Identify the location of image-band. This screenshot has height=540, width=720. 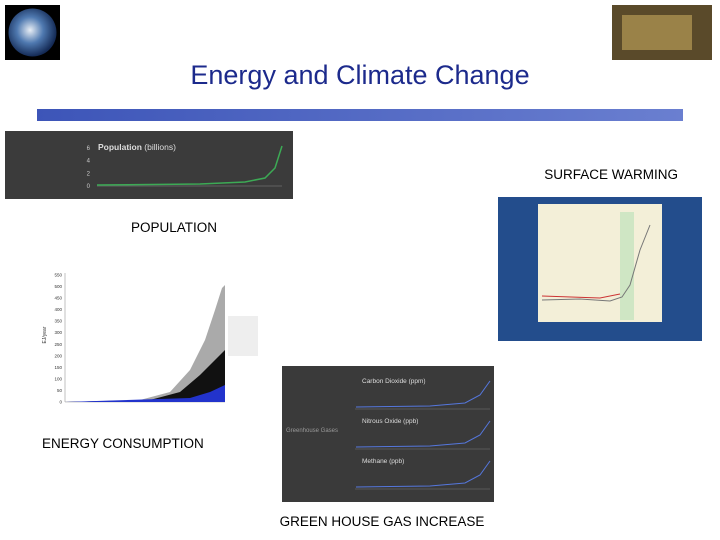
(627, 266).